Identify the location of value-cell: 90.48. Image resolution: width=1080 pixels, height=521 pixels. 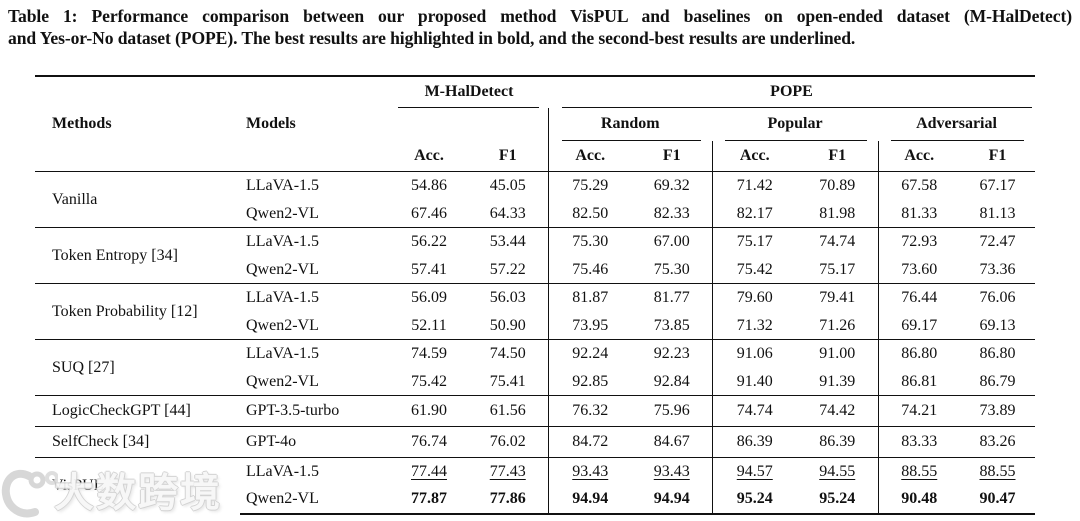
(918, 500).